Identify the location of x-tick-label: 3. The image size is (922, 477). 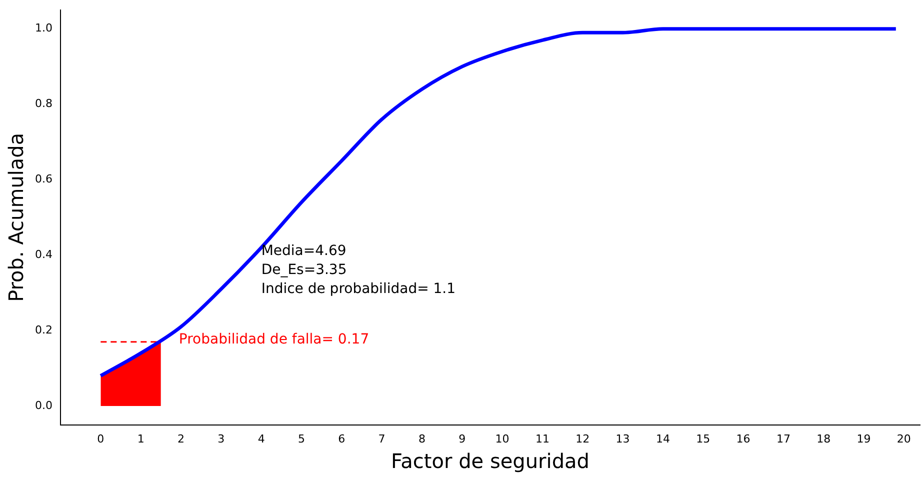
(221, 439).